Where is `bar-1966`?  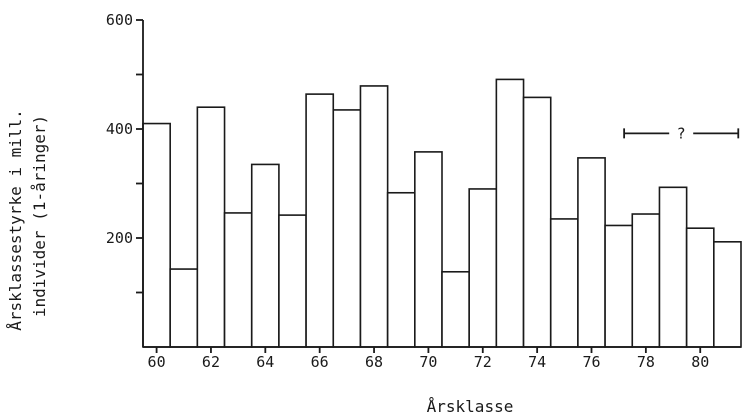 bar-1966 is located at coordinates (320, 220).